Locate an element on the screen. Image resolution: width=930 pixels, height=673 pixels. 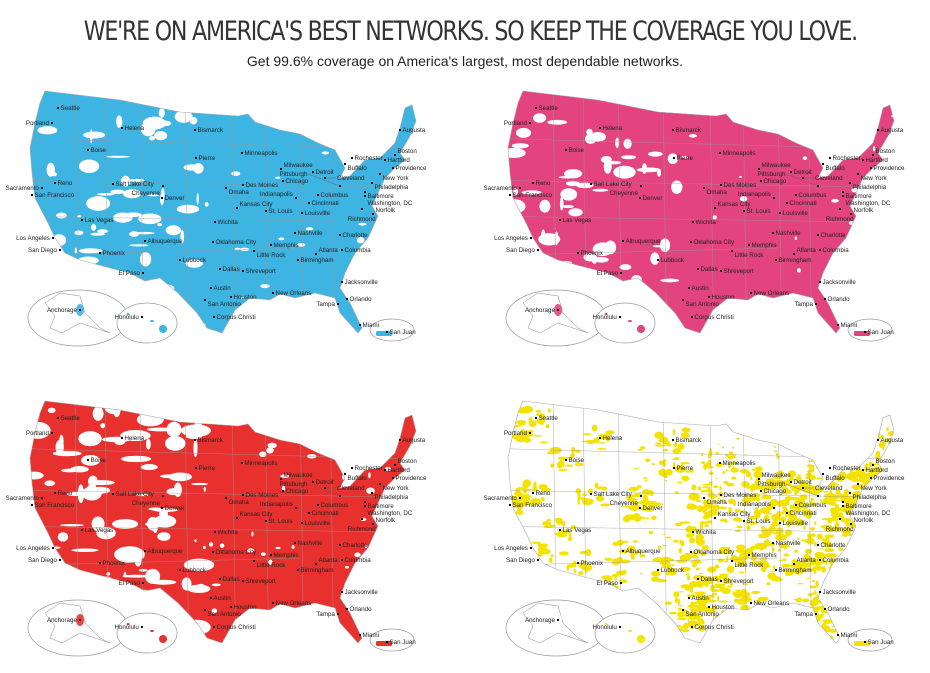
city-label: Detroit is located at coordinates (325, 172).